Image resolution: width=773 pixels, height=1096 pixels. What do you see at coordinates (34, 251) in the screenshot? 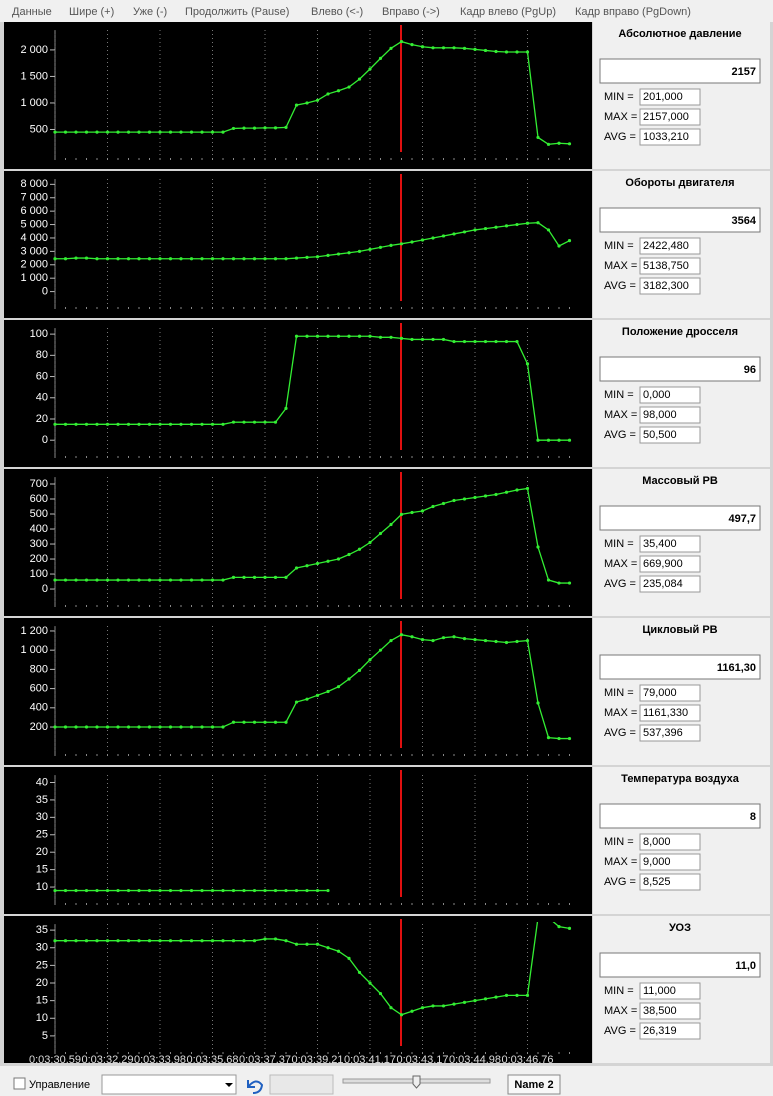
I see `y-tick-label: 3 000` at bounding box center [34, 251].